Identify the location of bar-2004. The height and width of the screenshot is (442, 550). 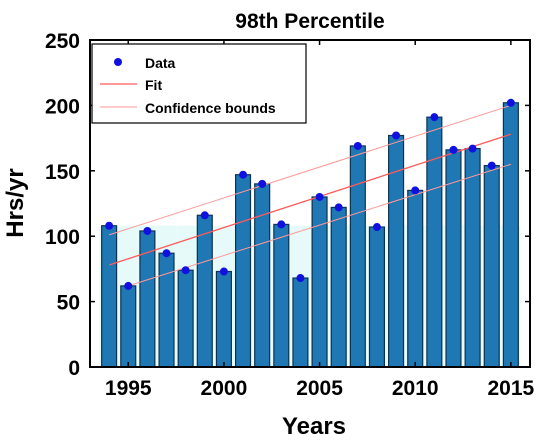
(300, 322).